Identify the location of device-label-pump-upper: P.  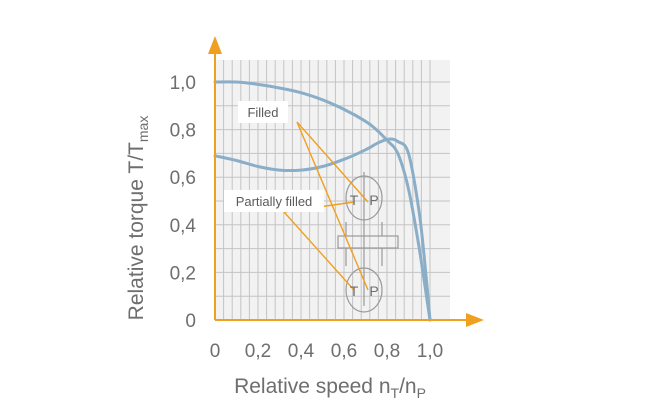
(373, 200).